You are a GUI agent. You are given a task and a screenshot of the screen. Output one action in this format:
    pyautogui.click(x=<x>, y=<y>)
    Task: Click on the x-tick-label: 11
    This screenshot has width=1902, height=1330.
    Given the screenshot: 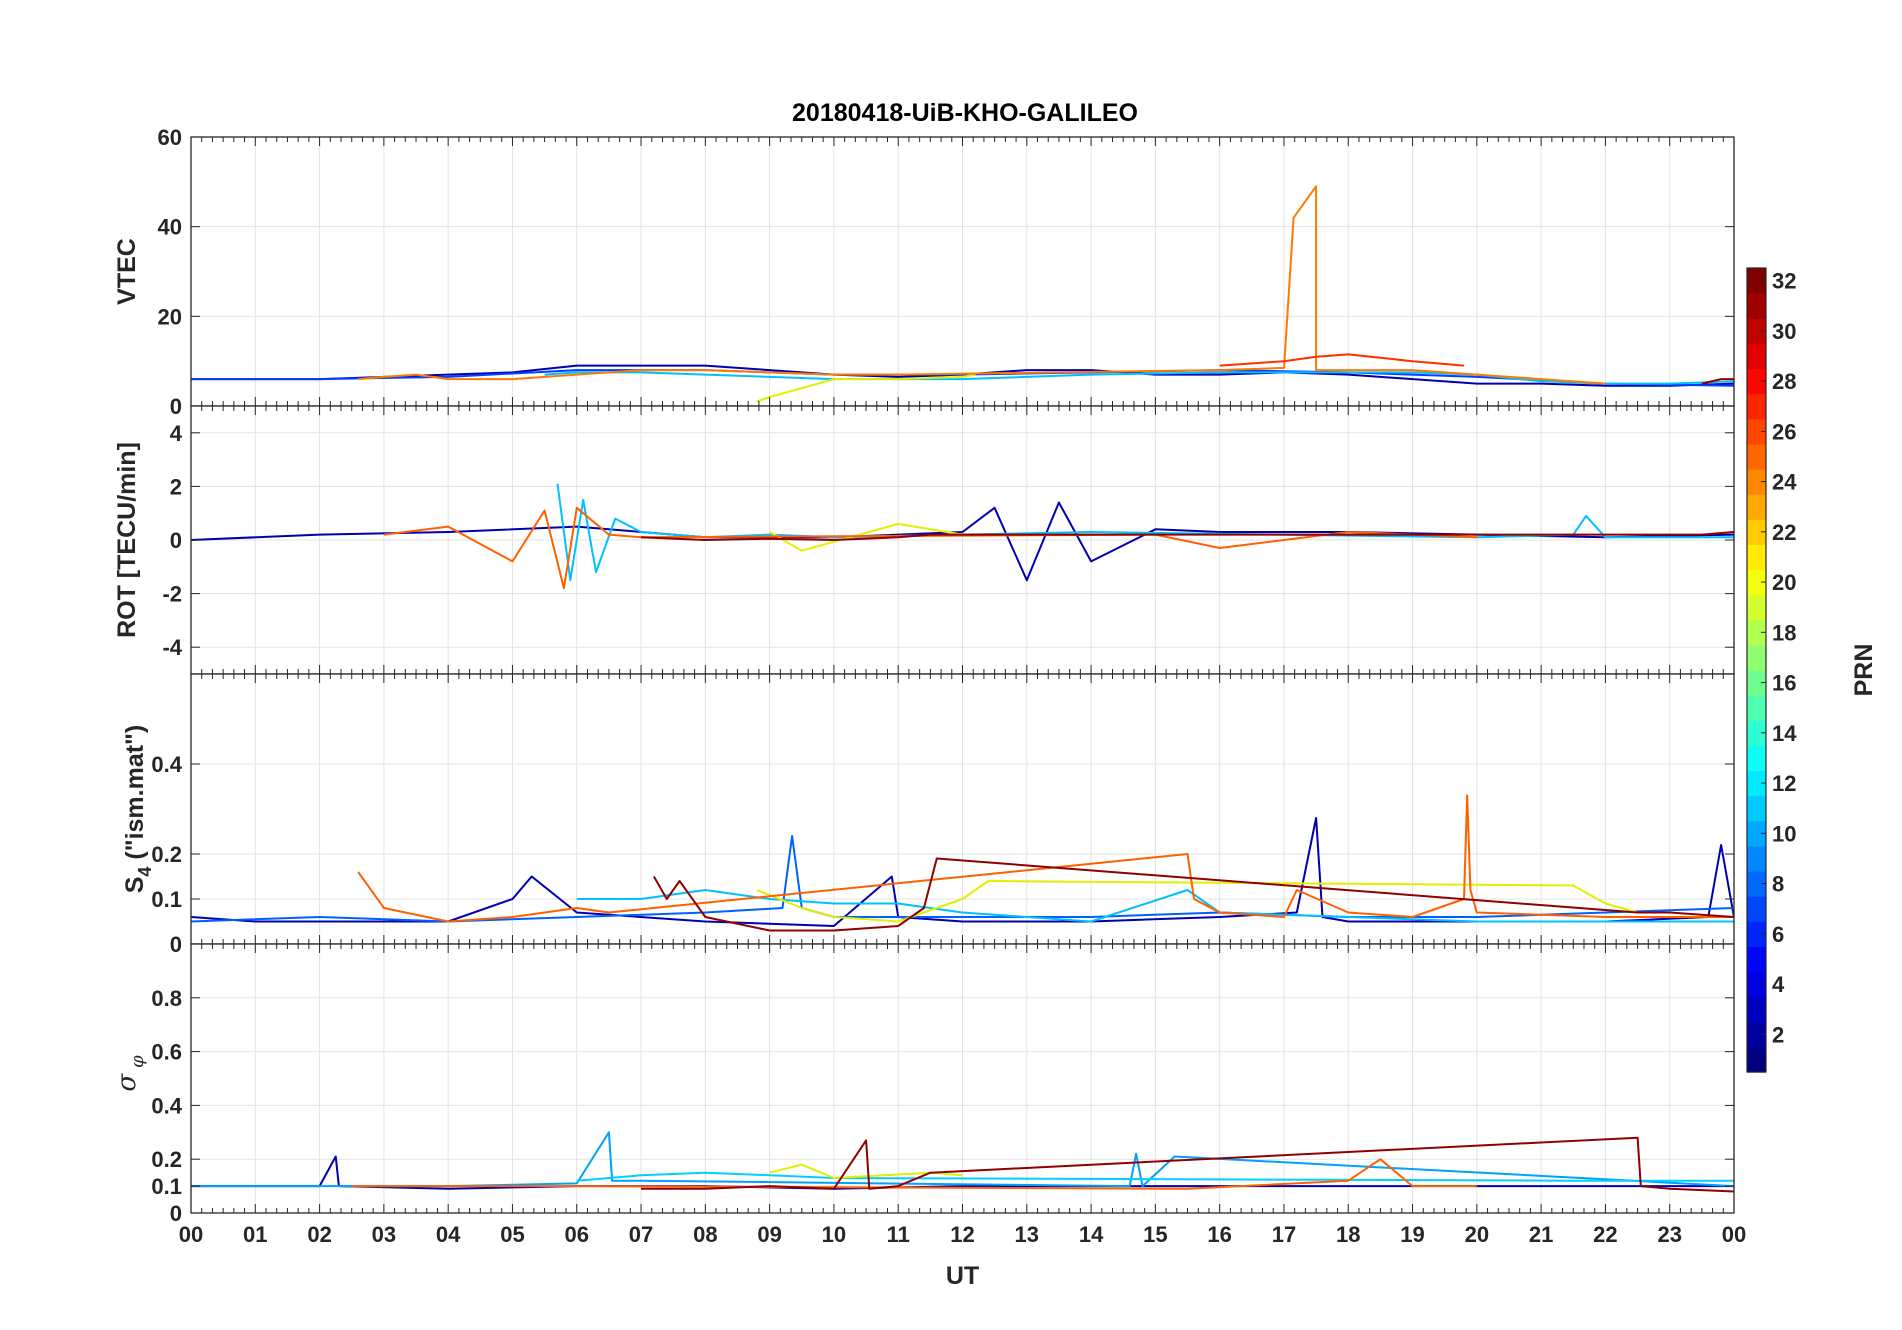 What is the action you would take?
    pyautogui.click(x=898, y=1234)
    